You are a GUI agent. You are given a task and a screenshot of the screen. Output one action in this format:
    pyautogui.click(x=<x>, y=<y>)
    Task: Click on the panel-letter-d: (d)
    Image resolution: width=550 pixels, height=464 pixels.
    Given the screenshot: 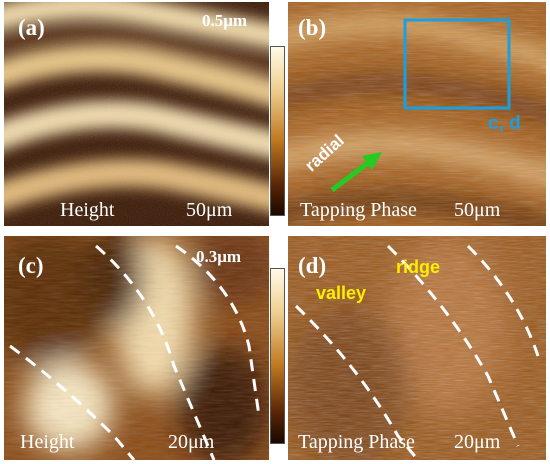 What is the action you would take?
    pyautogui.click(x=312, y=265)
    